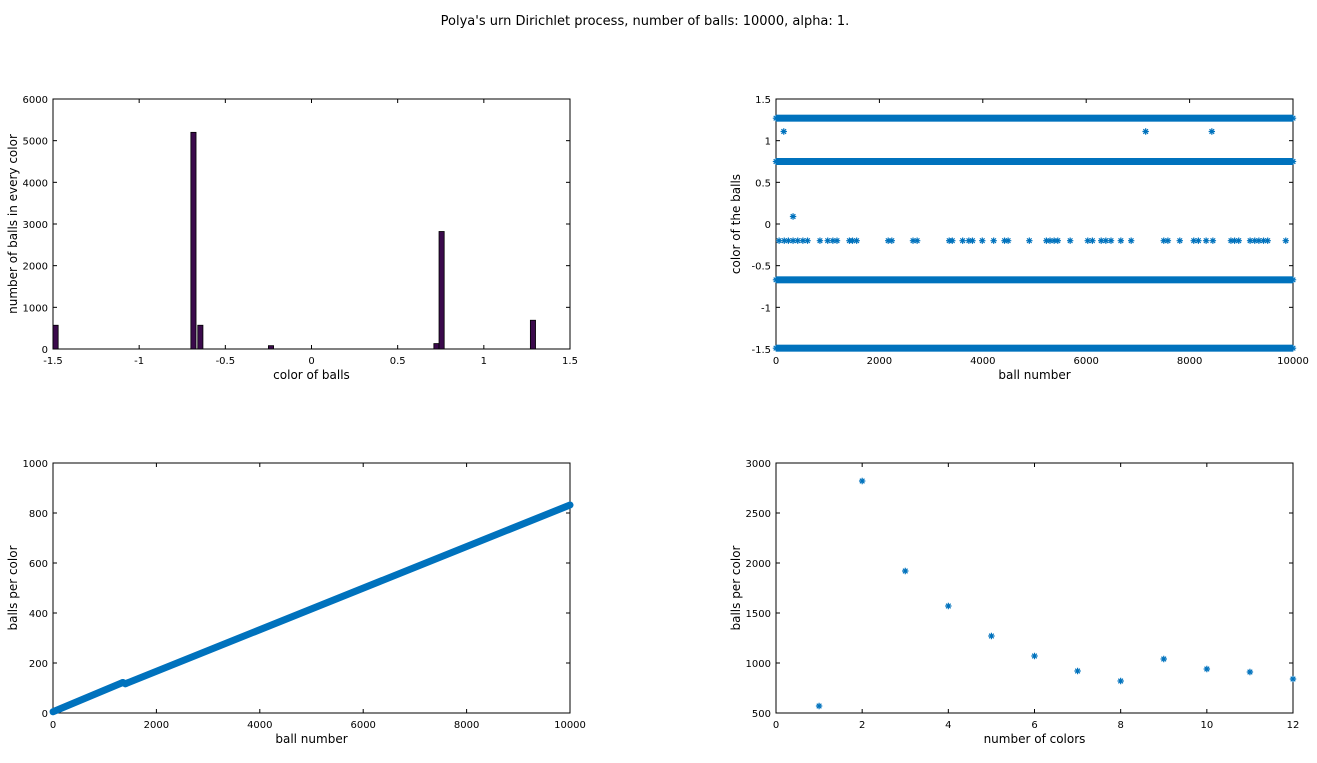  Describe the element at coordinates (35, 308) in the screenshot. I see `y-tick-label: 1000` at that location.